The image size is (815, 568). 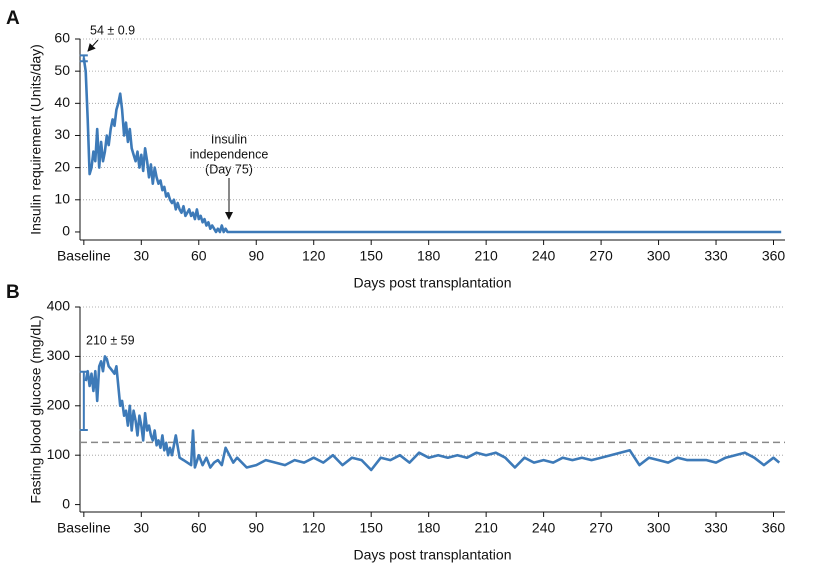 What do you see at coordinates (59, 454) in the screenshot?
I see `y-tick-label: 100` at bounding box center [59, 454].